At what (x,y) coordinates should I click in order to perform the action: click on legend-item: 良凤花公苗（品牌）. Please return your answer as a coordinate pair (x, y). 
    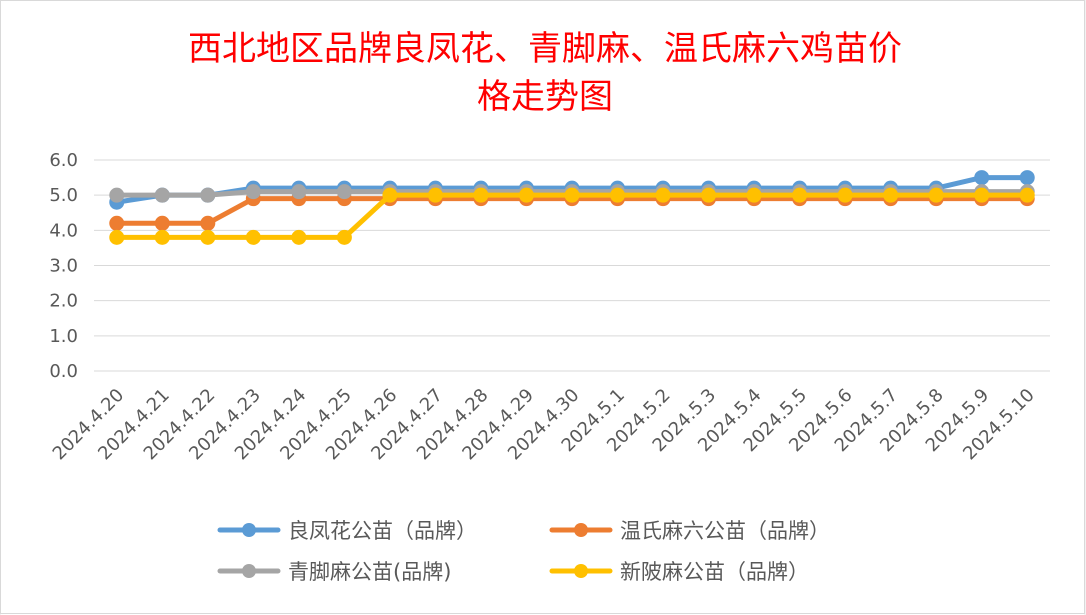
    Looking at the image, I should click on (347, 531).